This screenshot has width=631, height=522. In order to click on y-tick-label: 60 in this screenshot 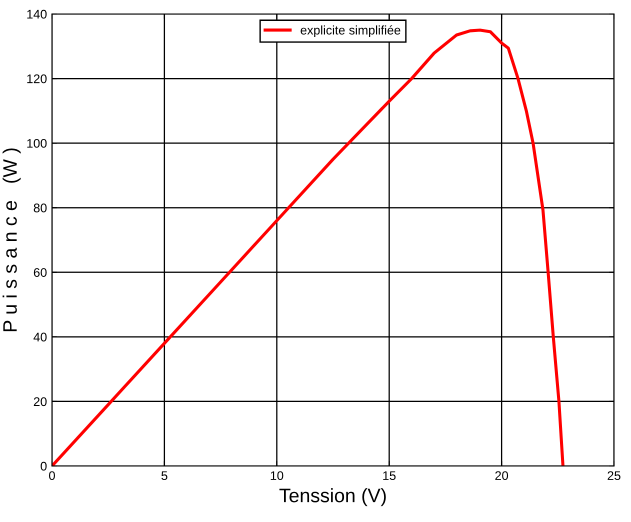, I will do `click(40, 272)`.